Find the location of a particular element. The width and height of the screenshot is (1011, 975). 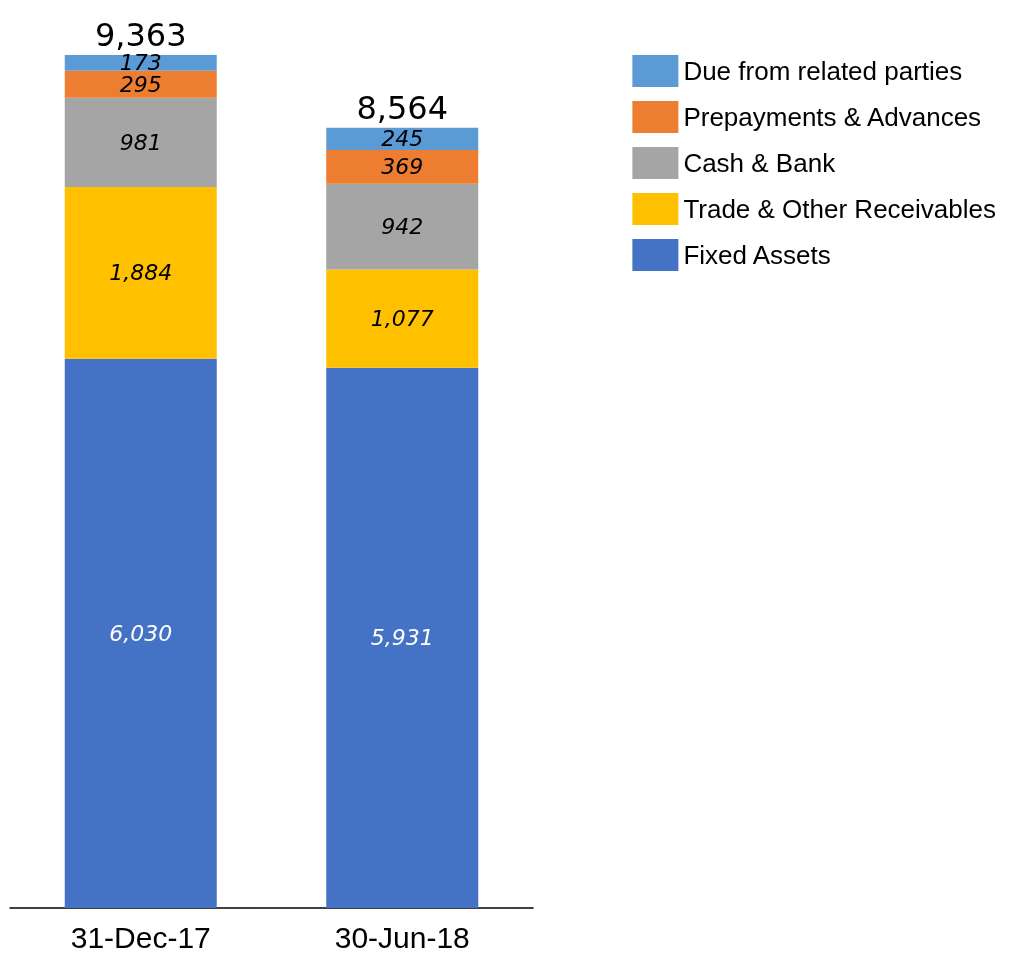

data-label: 1,077 is located at coordinates (402, 319).